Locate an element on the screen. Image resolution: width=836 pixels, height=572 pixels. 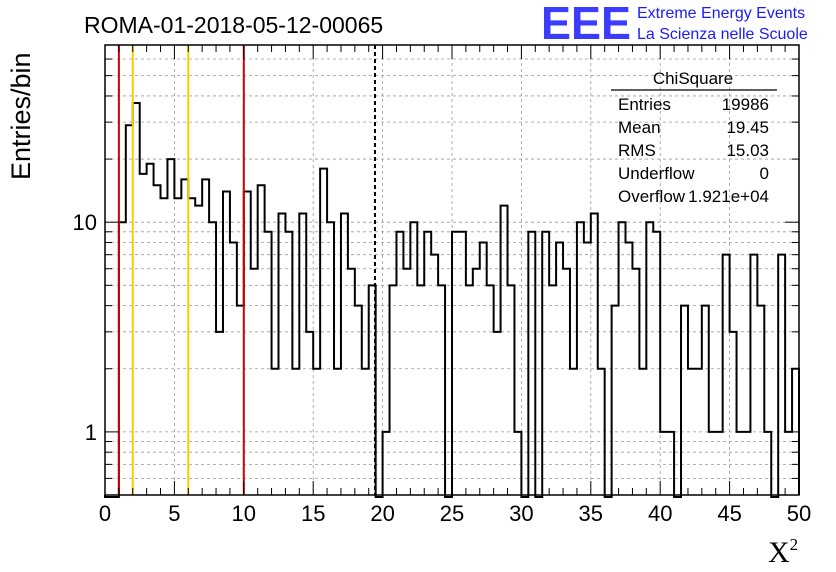
x-axis-label-superscript: 2 is located at coordinates (794, 544).